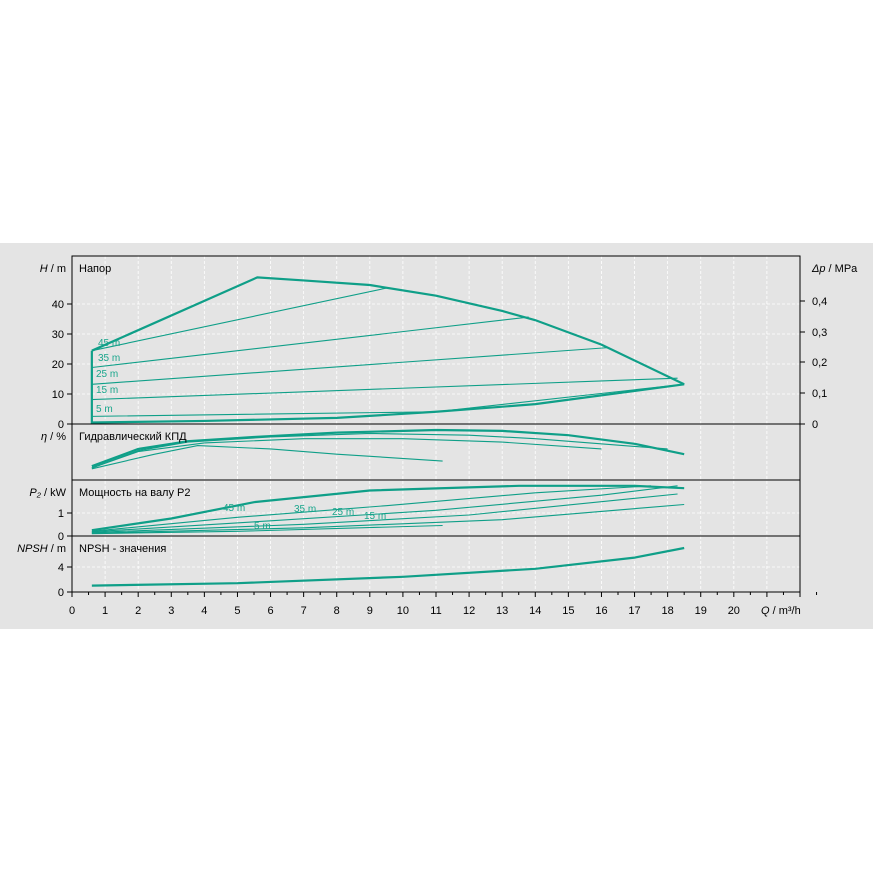 The image size is (873, 873). What do you see at coordinates (237, 611) in the screenshot?
I see `x-tick-label: 5` at bounding box center [237, 611].